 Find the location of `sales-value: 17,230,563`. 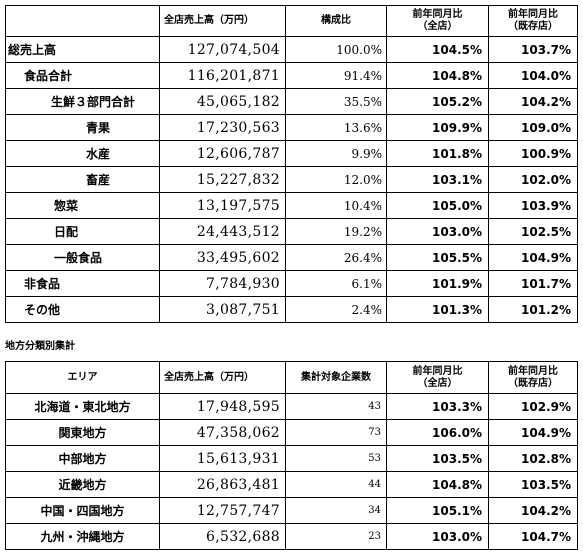

sales-value: 17,230,563 is located at coordinates (222, 127).